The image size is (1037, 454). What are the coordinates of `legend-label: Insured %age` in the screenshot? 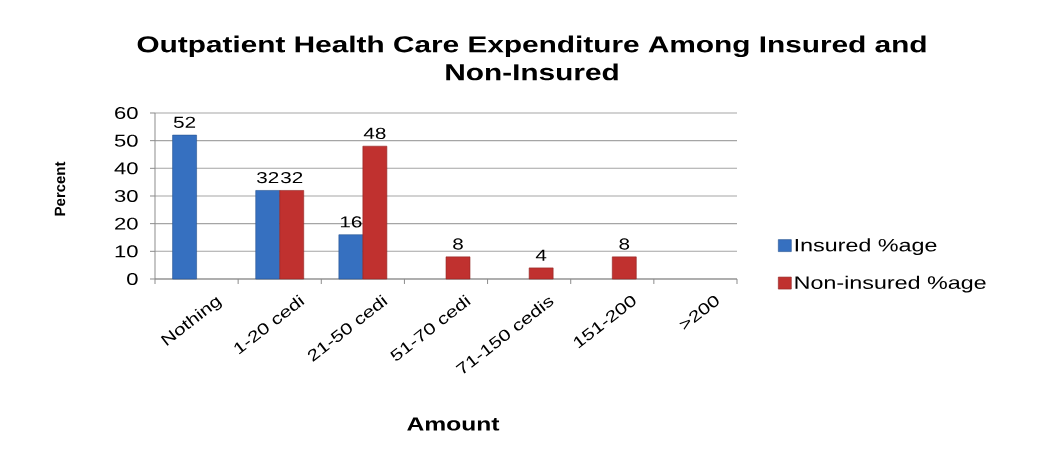 It's located at (866, 247).